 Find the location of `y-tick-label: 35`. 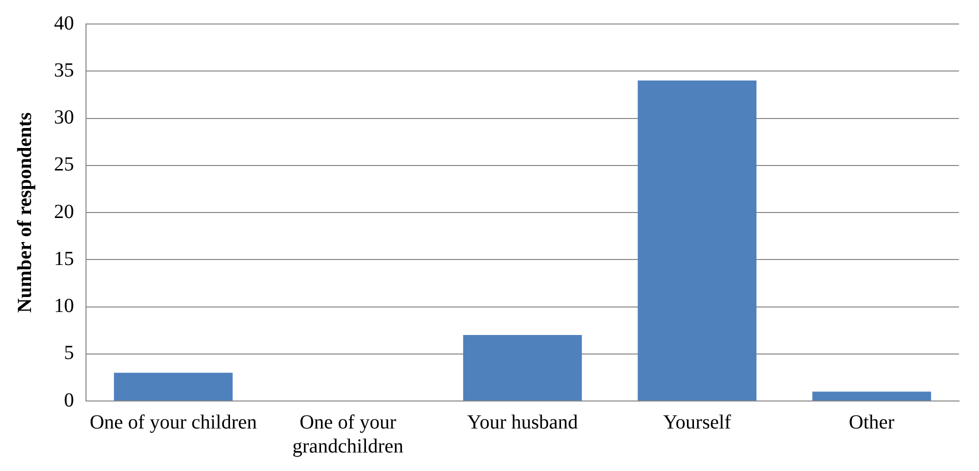

y-tick-label: 35 is located at coordinates (64, 70).